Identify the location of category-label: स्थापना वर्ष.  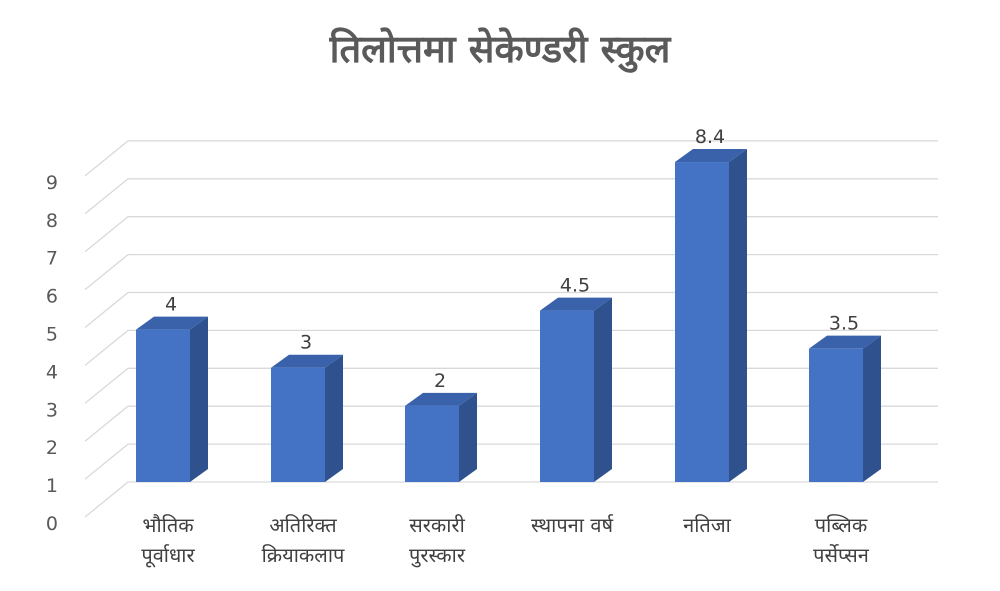
(572, 525).